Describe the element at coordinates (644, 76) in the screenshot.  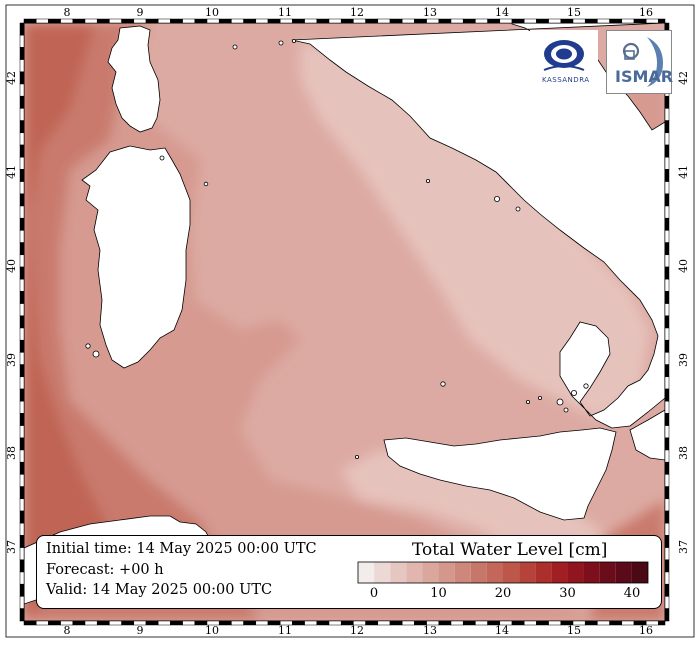
I see `ismar-logo-text: ISMAR` at that location.